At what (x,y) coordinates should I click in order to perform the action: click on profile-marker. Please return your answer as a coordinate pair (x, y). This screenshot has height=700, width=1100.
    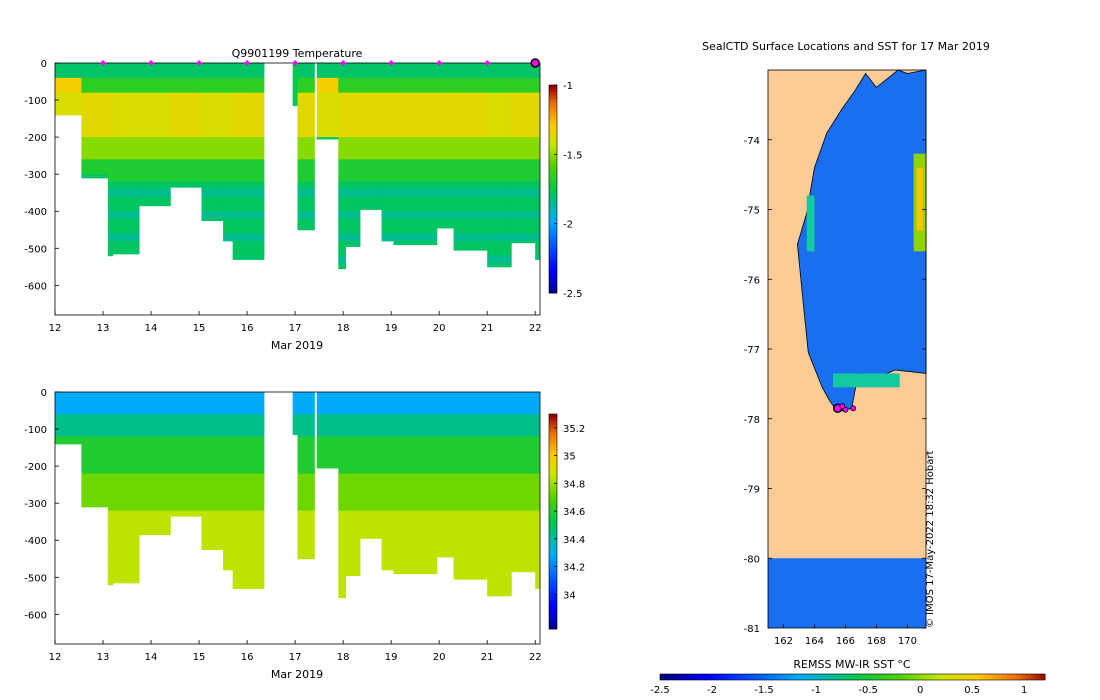
    Looking at the image, I should click on (487, 63).